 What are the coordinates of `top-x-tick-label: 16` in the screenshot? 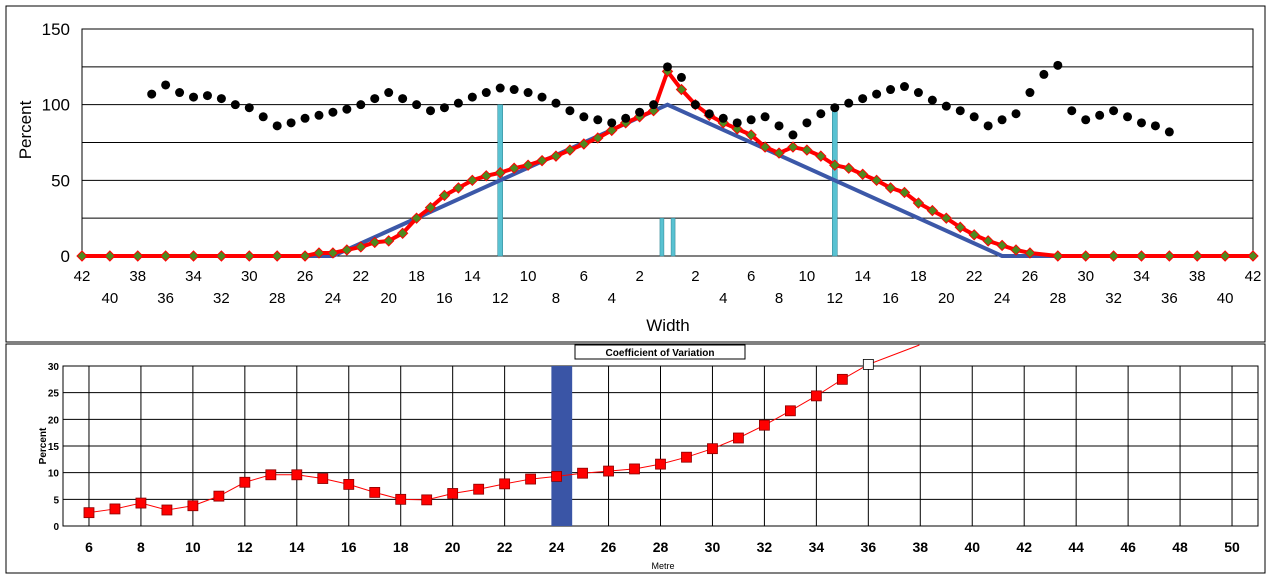 It's located at (890, 298).